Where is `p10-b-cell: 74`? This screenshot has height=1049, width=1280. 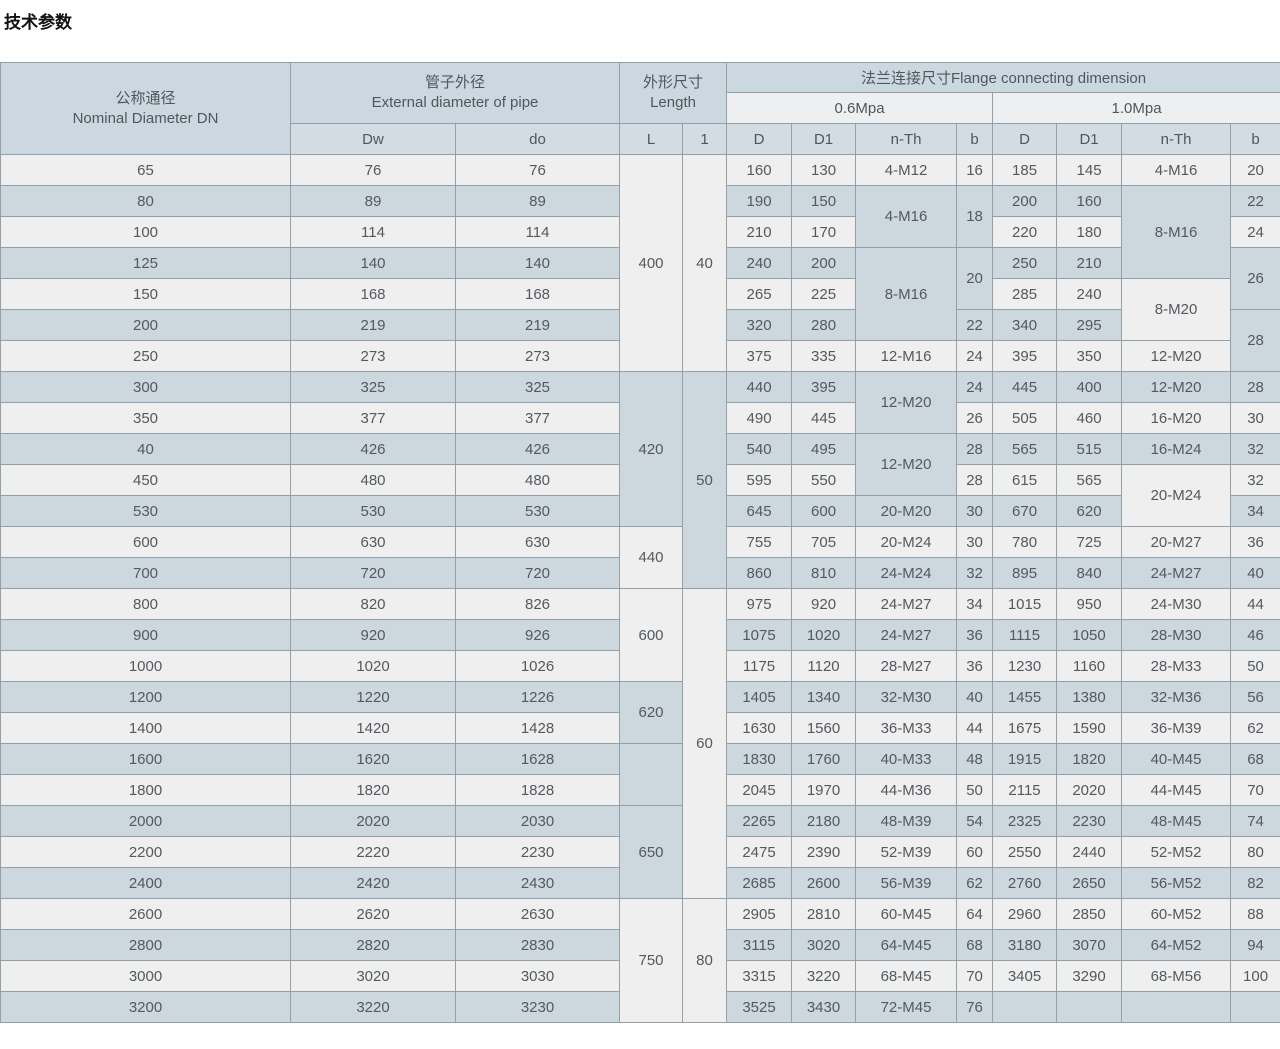
p10-b-cell: 74 is located at coordinates (1255, 821).